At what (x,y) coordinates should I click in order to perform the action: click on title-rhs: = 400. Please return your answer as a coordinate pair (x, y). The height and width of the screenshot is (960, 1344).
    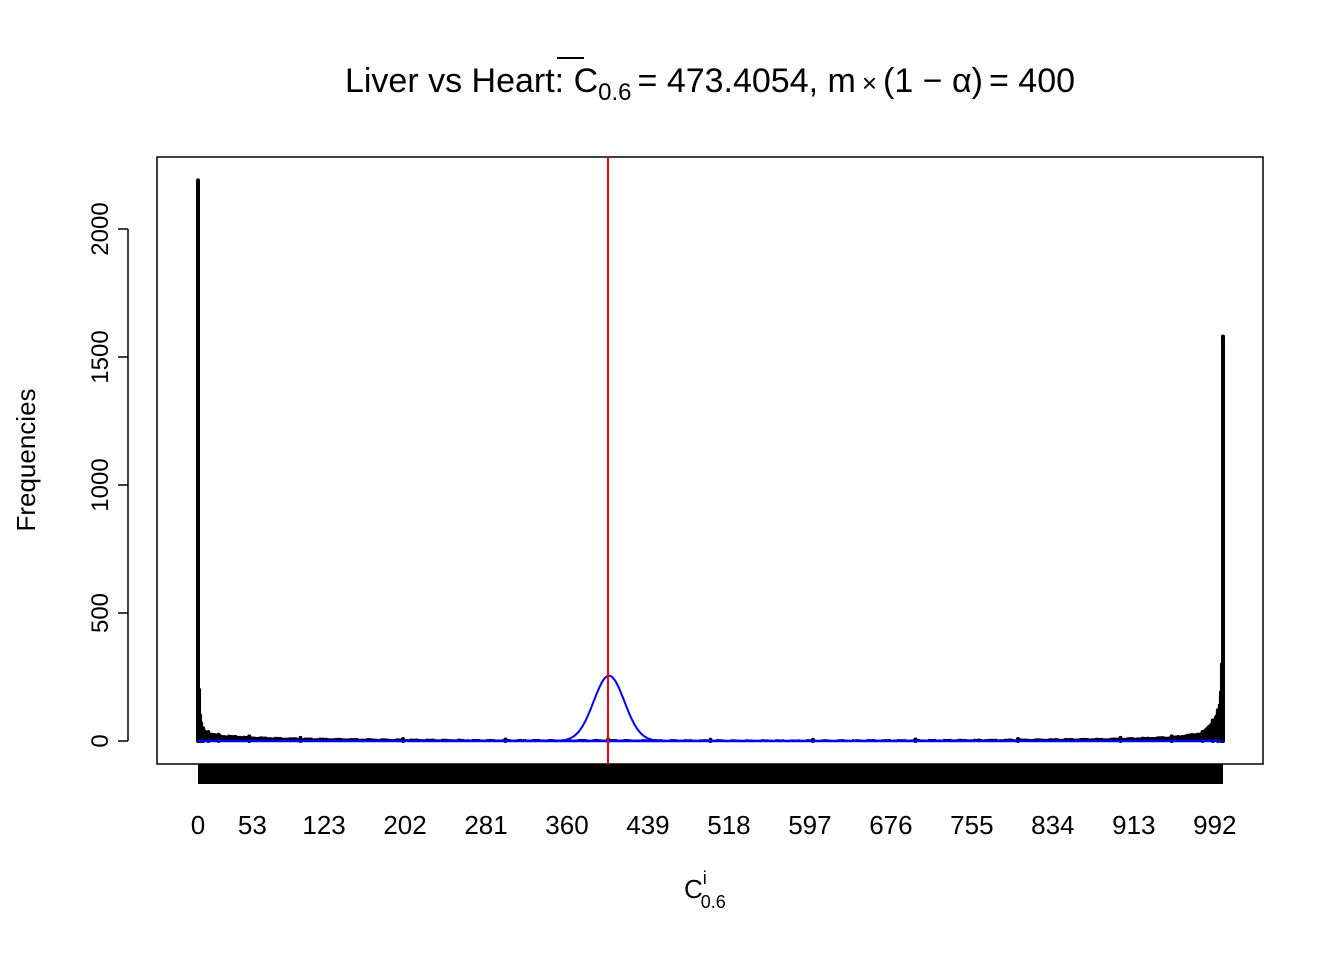
    Looking at the image, I should click on (1032, 81).